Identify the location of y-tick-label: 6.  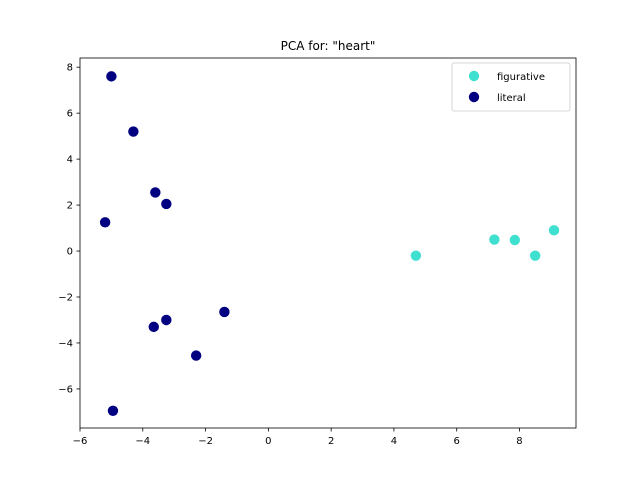
(70, 114).